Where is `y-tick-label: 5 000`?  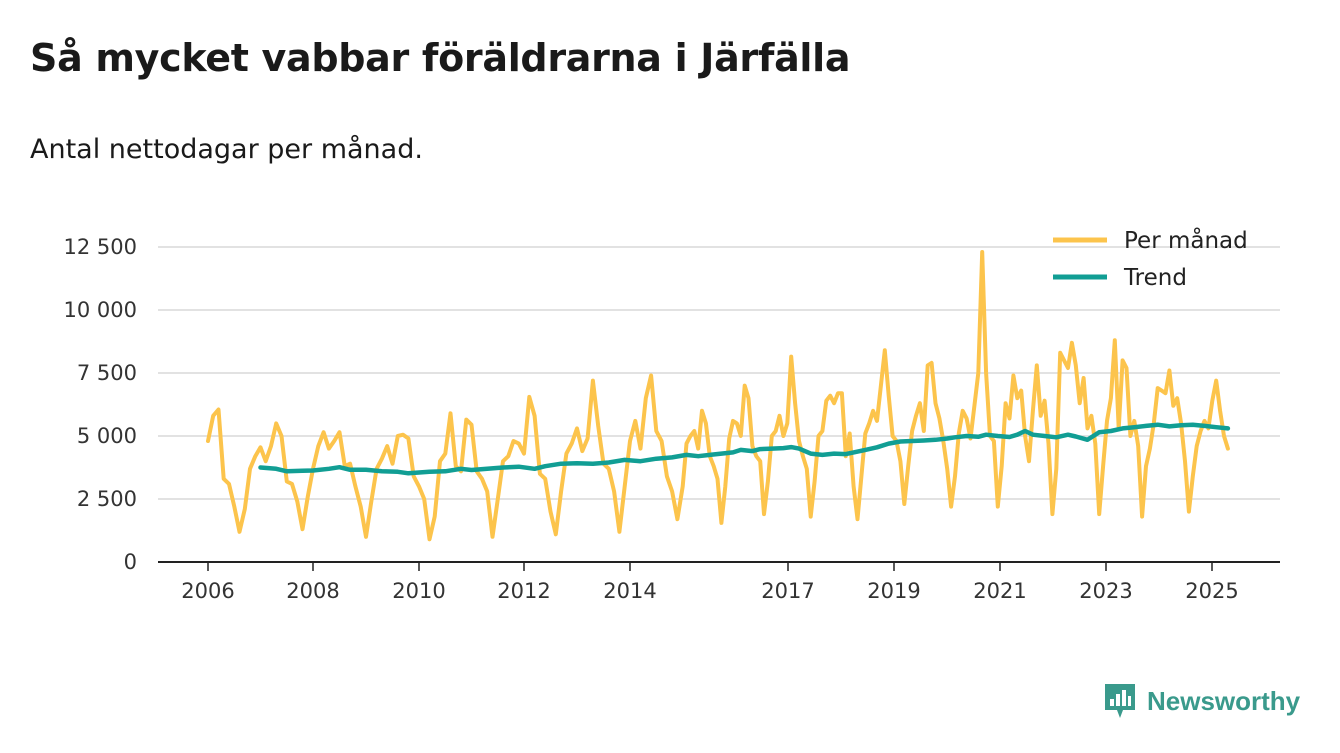
y-tick-label: 5 000 is located at coordinates (107, 436).